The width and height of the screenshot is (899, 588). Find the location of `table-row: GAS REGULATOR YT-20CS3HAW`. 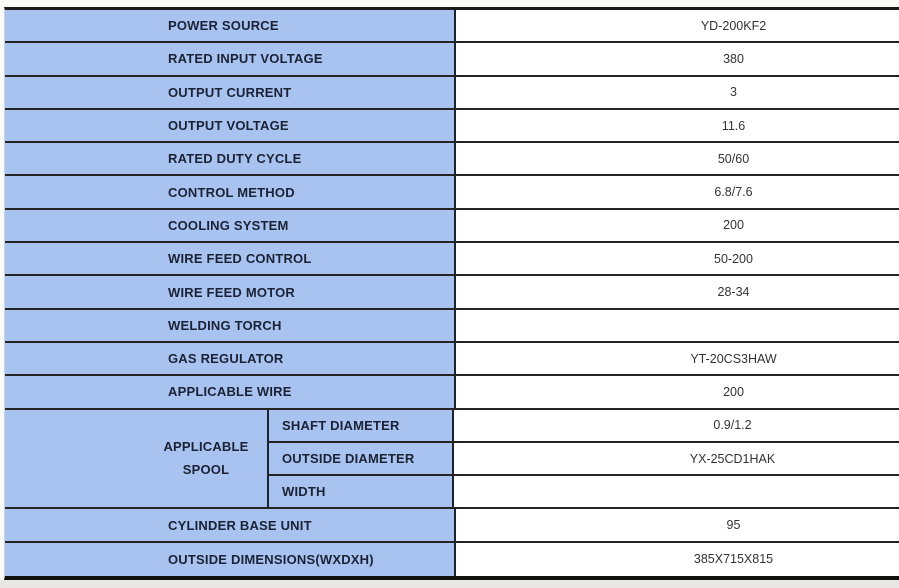

table-row: GAS REGULATOR YT-20CS3HAW is located at coordinates (452, 359).